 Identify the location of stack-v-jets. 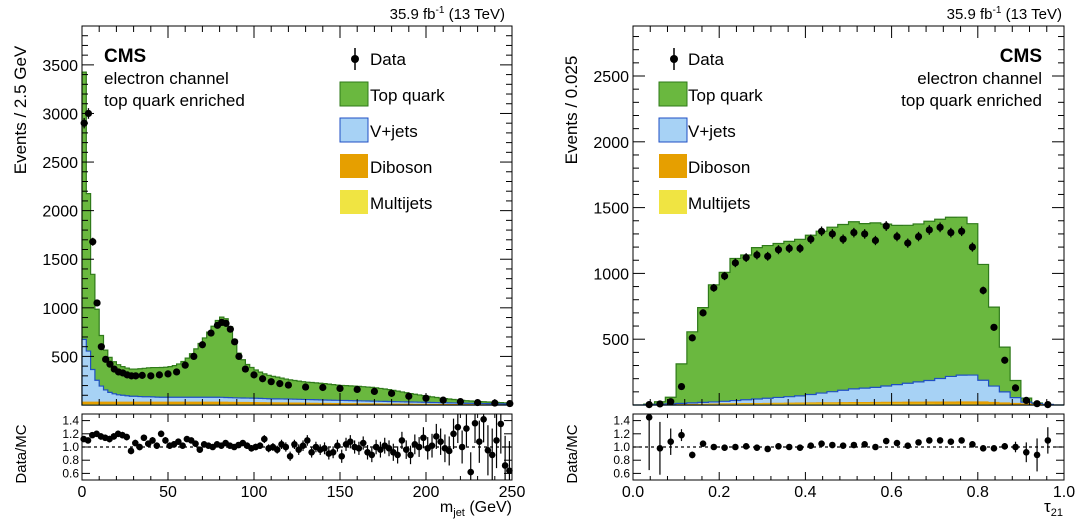
(848, 390).